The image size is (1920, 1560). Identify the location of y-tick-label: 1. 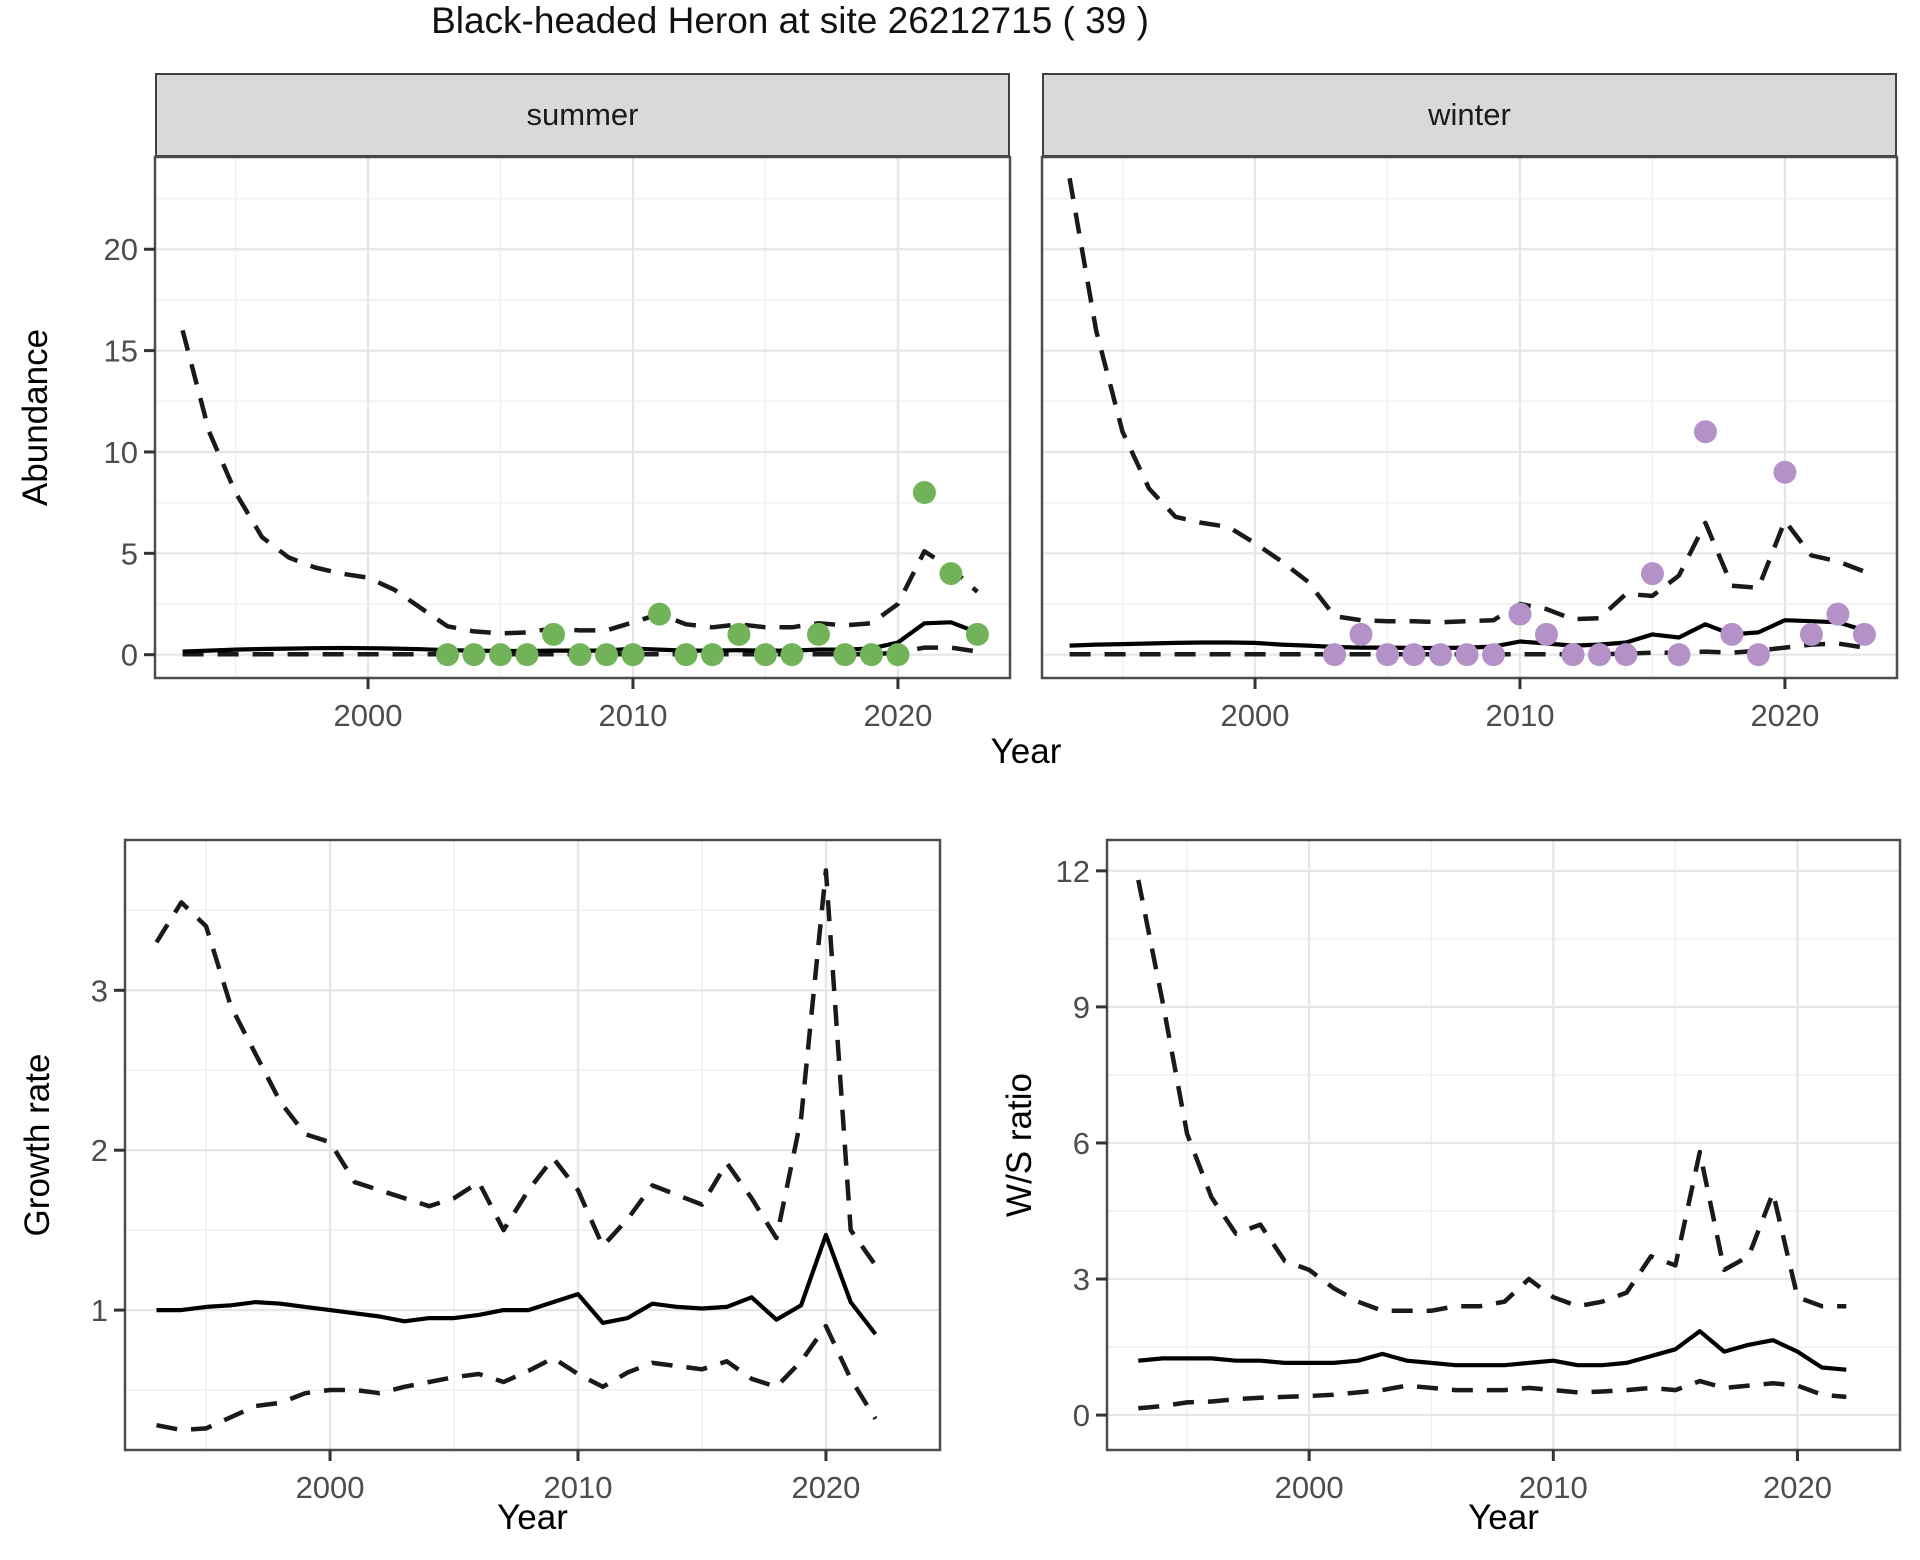
(99, 1310).